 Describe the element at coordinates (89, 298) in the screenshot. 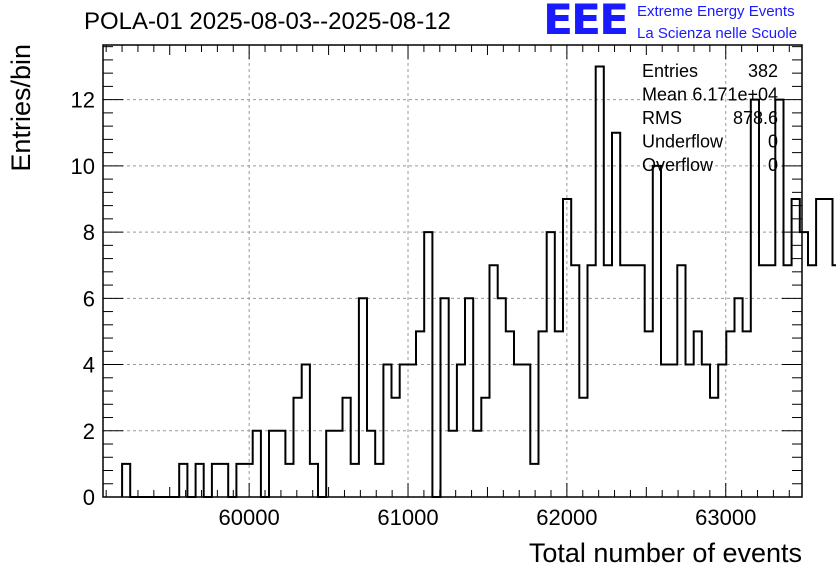

I see `y-tick-label: 6` at that location.